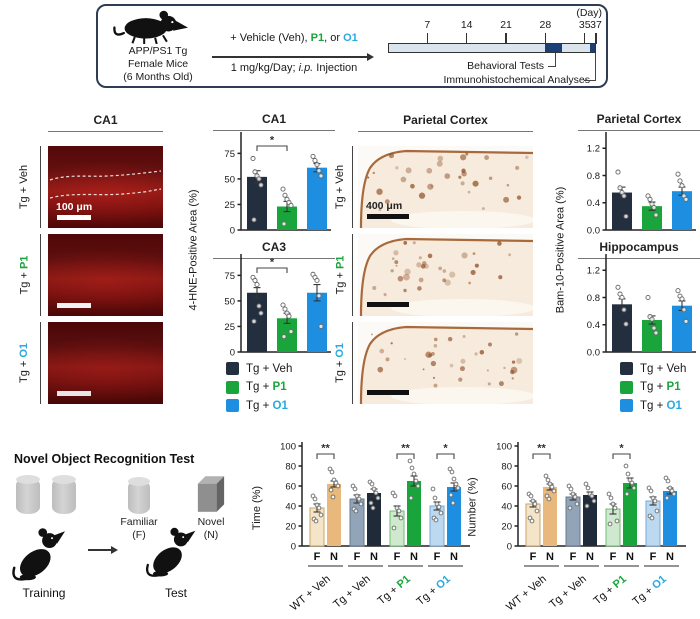 The height and width of the screenshot is (619, 700). What do you see at coordinates (593, 230) in the screenshot?
I see `svg-text: 0.0` at bounding box center [593, 230].